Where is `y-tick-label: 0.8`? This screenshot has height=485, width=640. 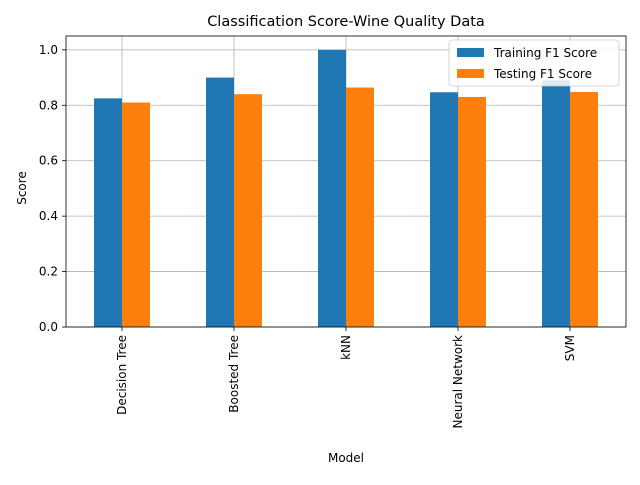
y-tick-label: 0.8 is located at coordinates (48, 105).